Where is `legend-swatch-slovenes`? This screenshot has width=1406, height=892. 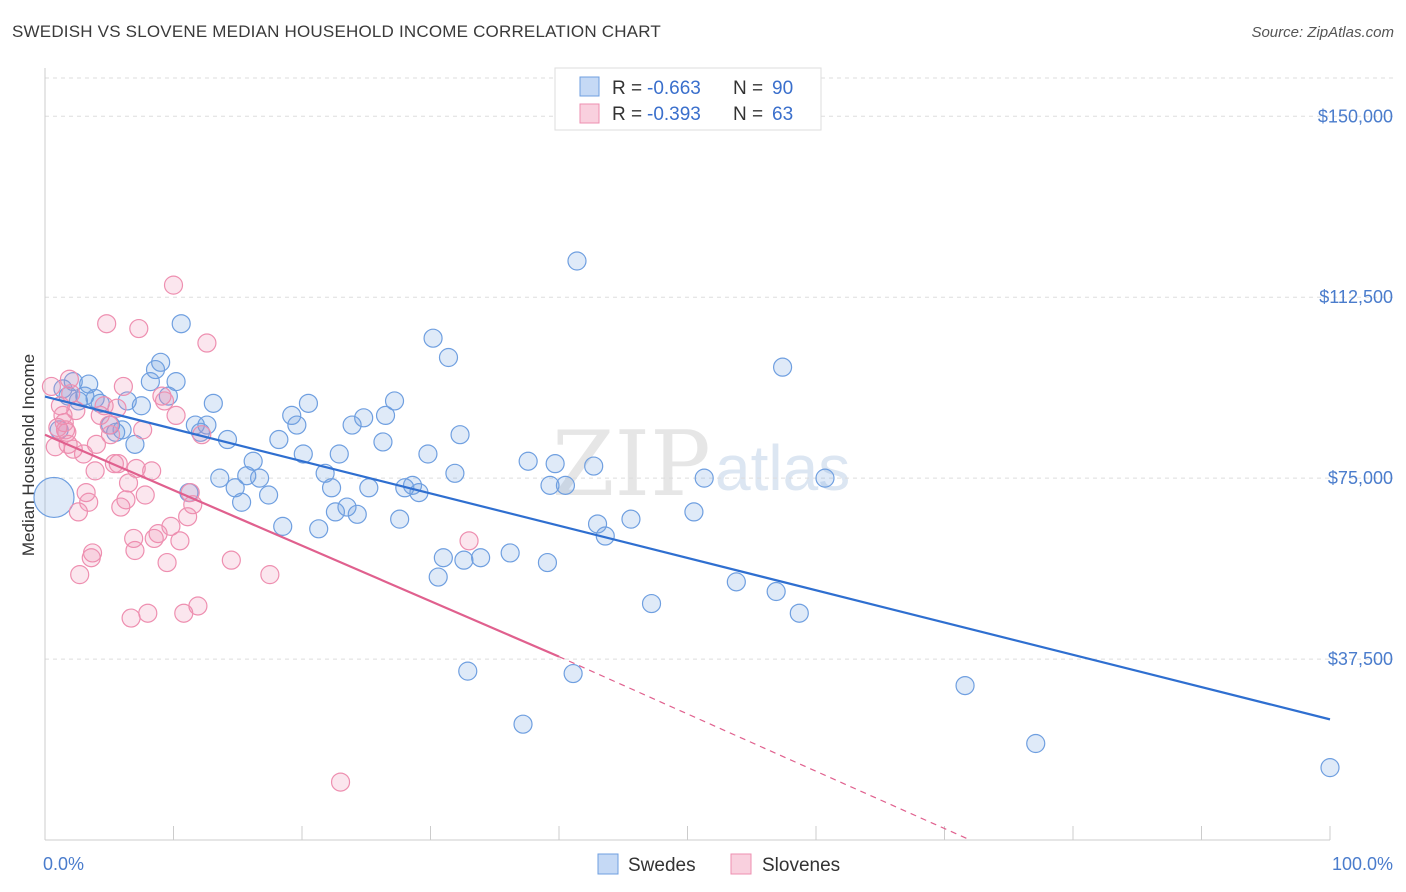
legend-swatch-slovenes is located at coordinates (741, 864).